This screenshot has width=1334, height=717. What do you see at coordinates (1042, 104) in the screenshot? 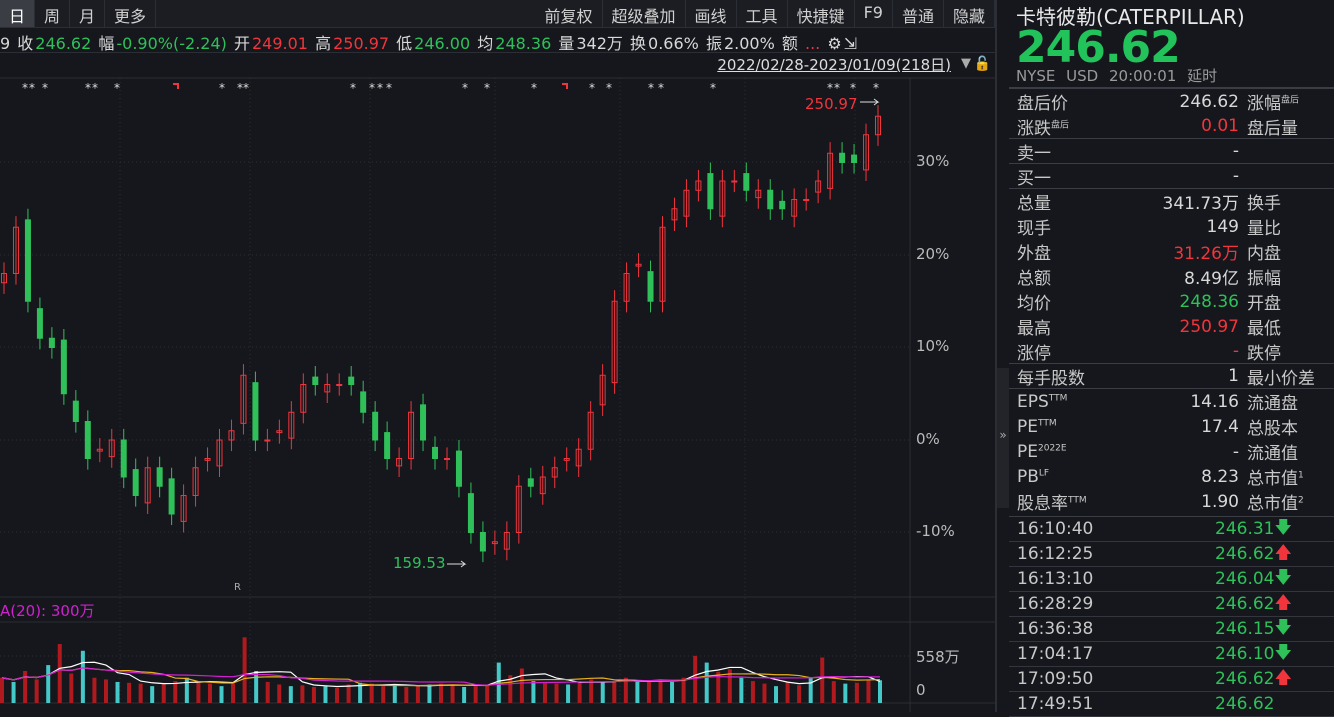
I see `field-label-text: 盘后价` at bounding box center [1042, 104].